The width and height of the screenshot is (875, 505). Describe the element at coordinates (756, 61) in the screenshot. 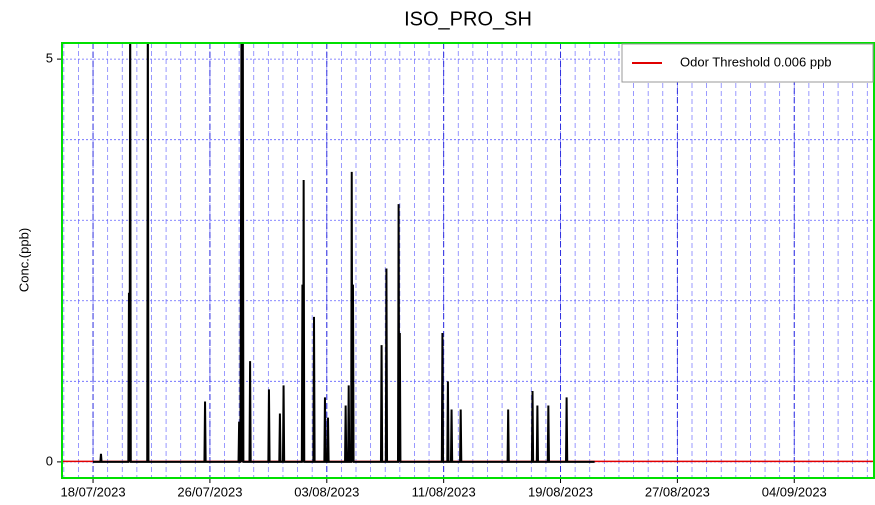

I see `legend-label: Odor Threshold 0.006 ppb` at that location.